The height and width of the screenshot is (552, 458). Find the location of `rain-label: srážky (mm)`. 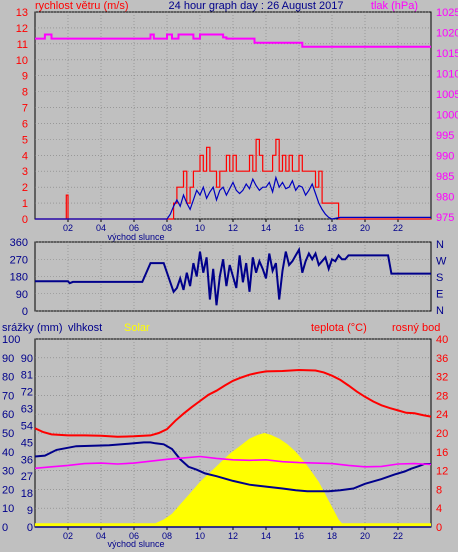

rain-label: srážky (mm) is located at coordinates (32, 328).